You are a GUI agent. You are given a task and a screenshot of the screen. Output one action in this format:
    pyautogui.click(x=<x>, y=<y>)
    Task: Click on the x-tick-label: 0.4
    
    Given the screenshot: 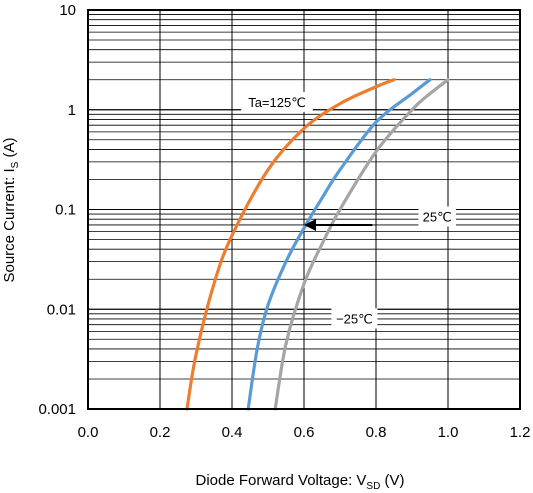 What is the action you would take?
    pyautogui.click(x=232, y=432)
    